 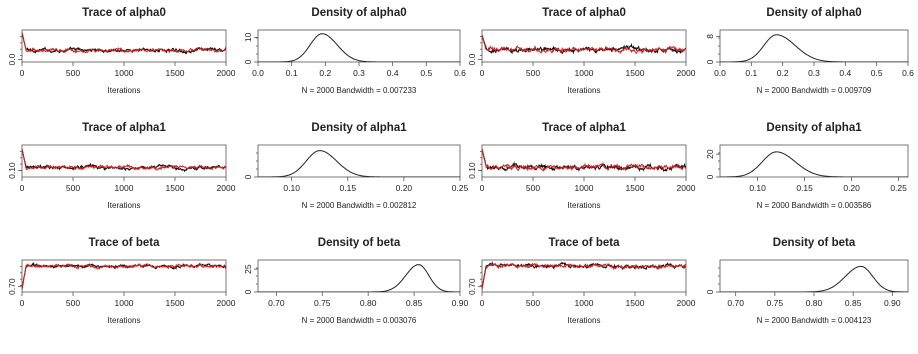 I want to click on y-tick-label: 20, so click(x=710, y=154).